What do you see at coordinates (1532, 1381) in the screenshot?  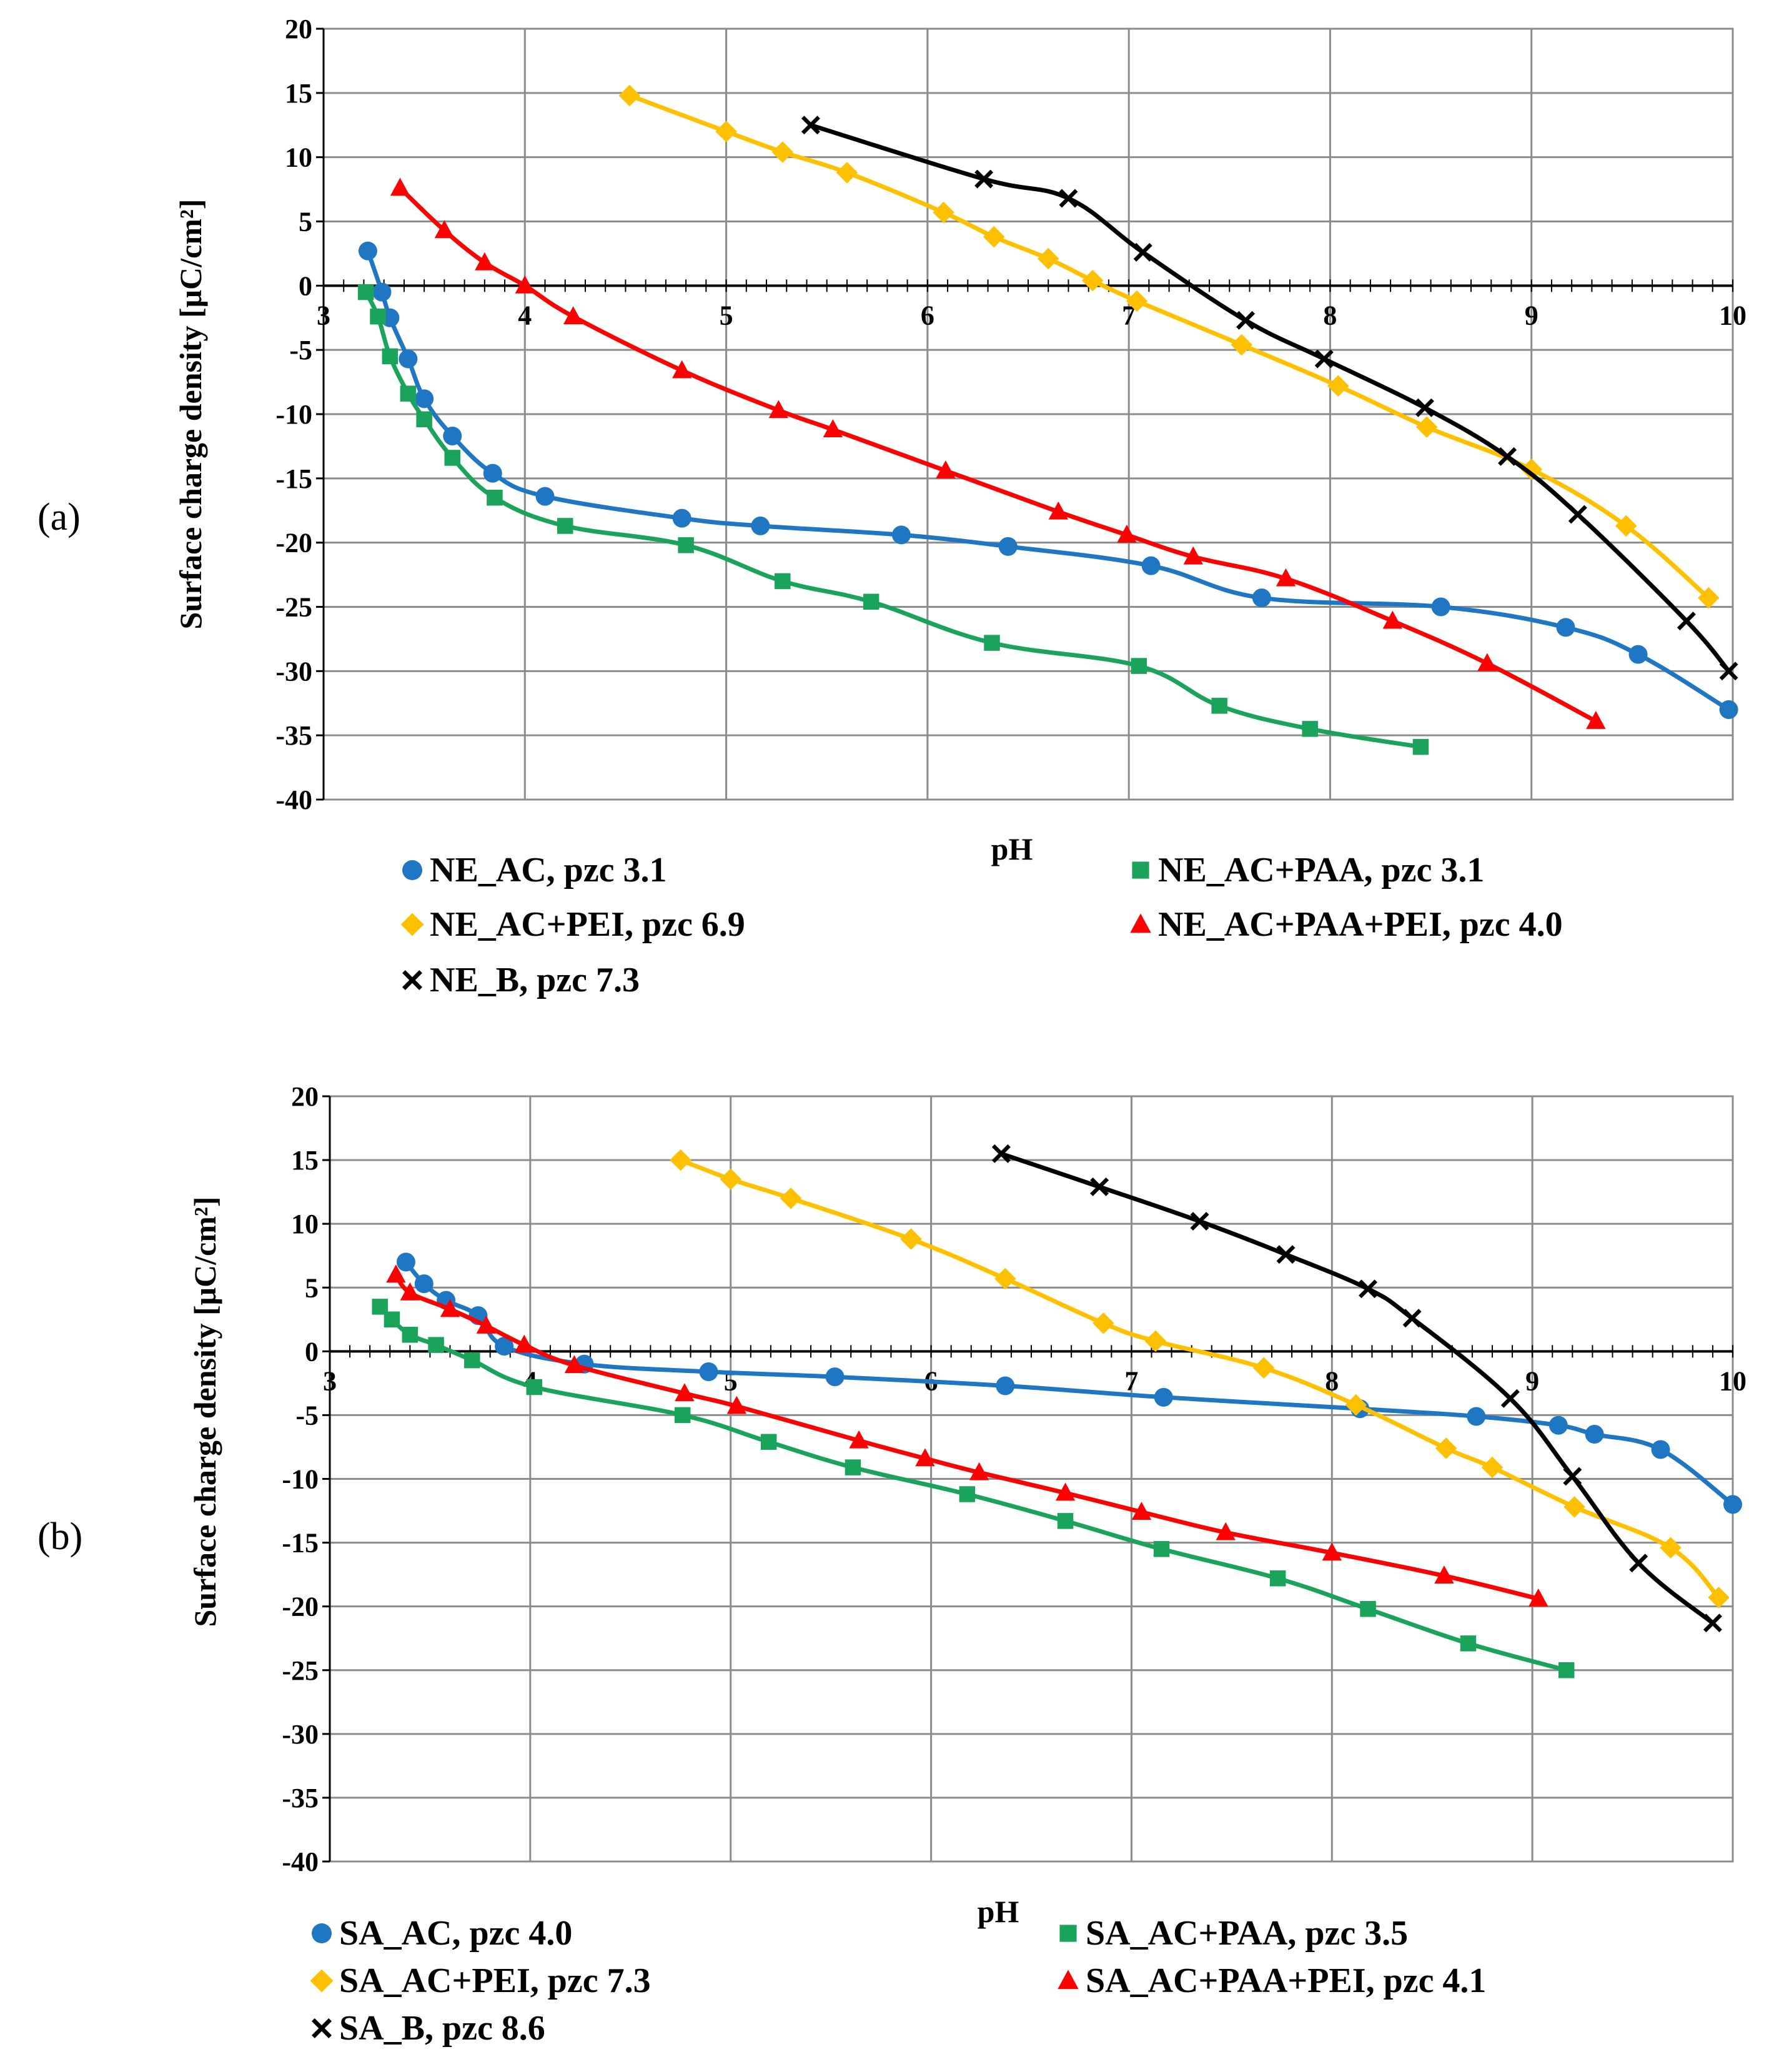 I see `x-tick-label: 9` at bounding box center [1532, 1381].